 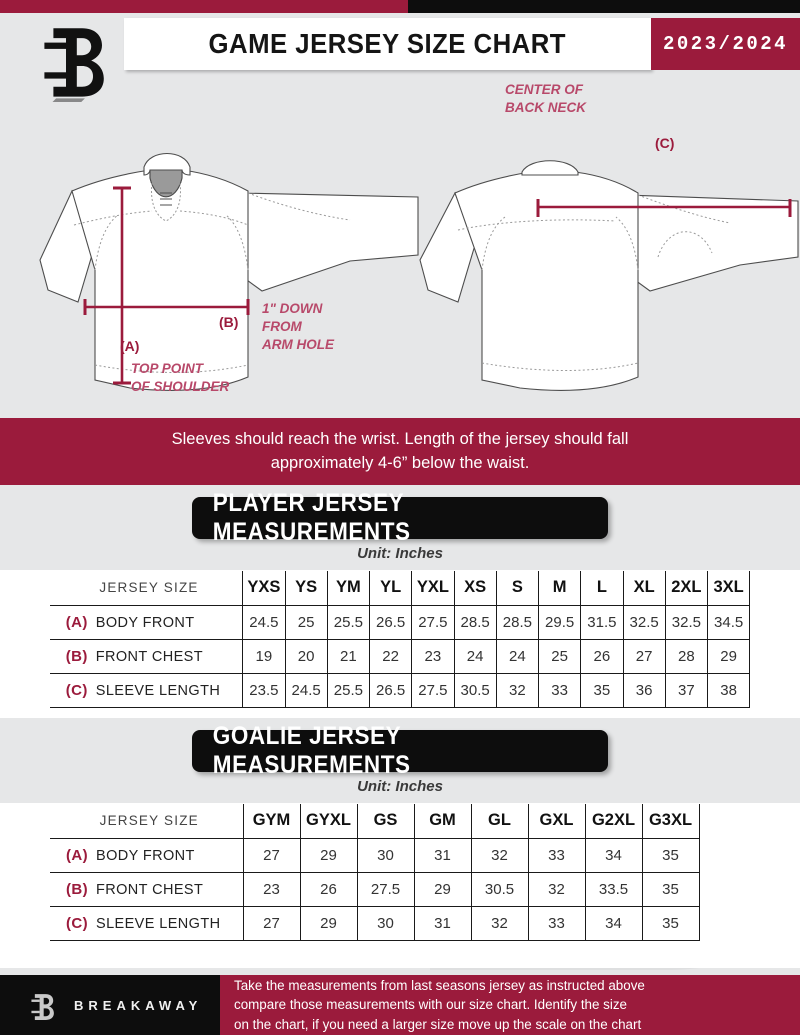 I want to click on size-column-header: M, so click(x=559, y=588).